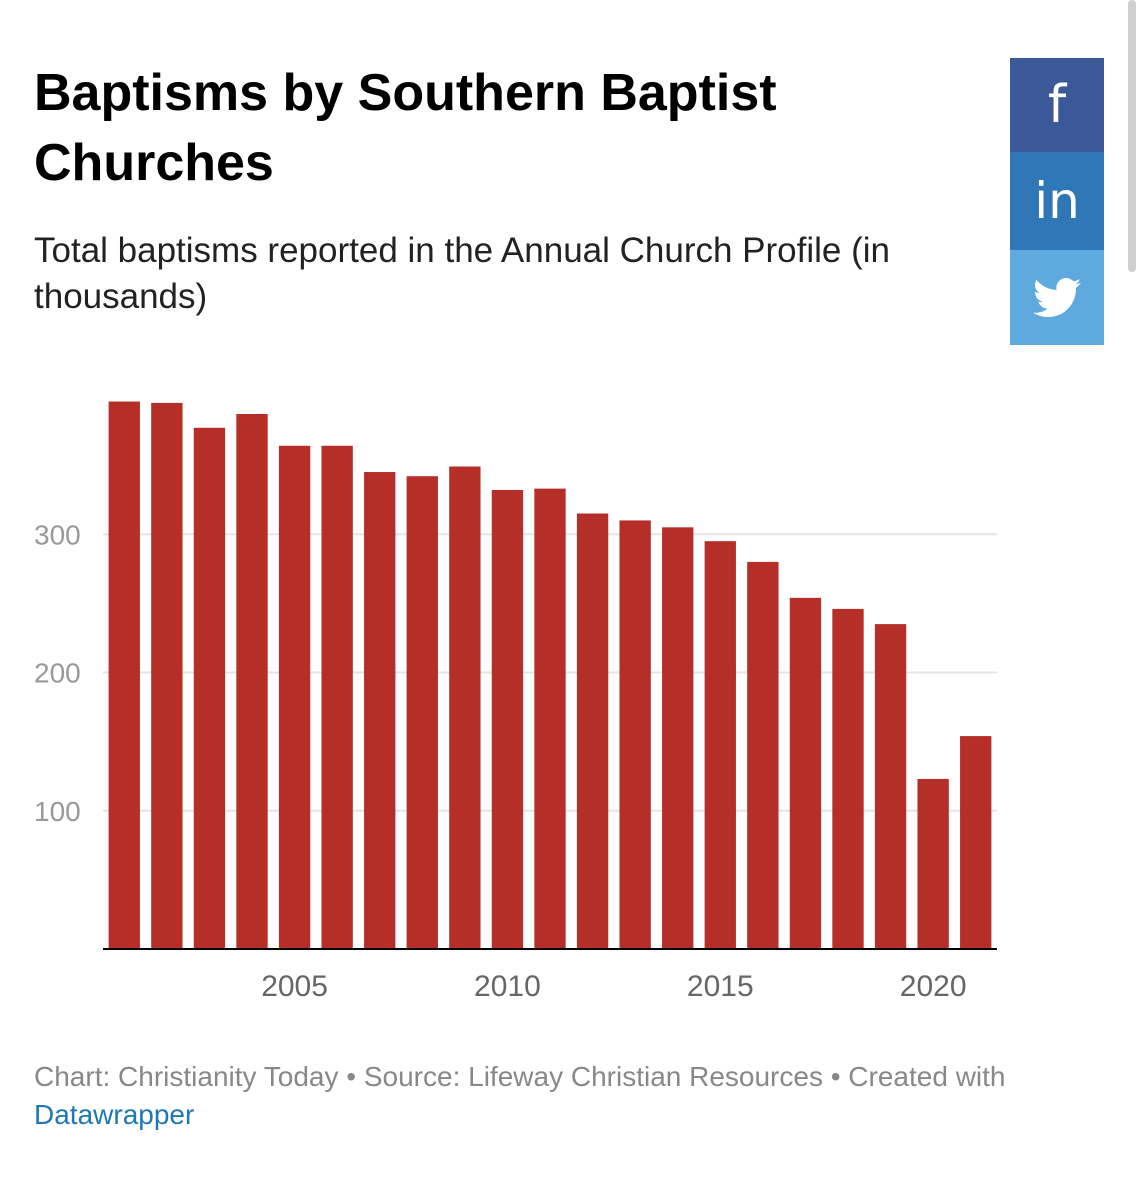 The width and height of the screenshot is (1144, 1200). I want to click on bar-2018, so click(848, 778).